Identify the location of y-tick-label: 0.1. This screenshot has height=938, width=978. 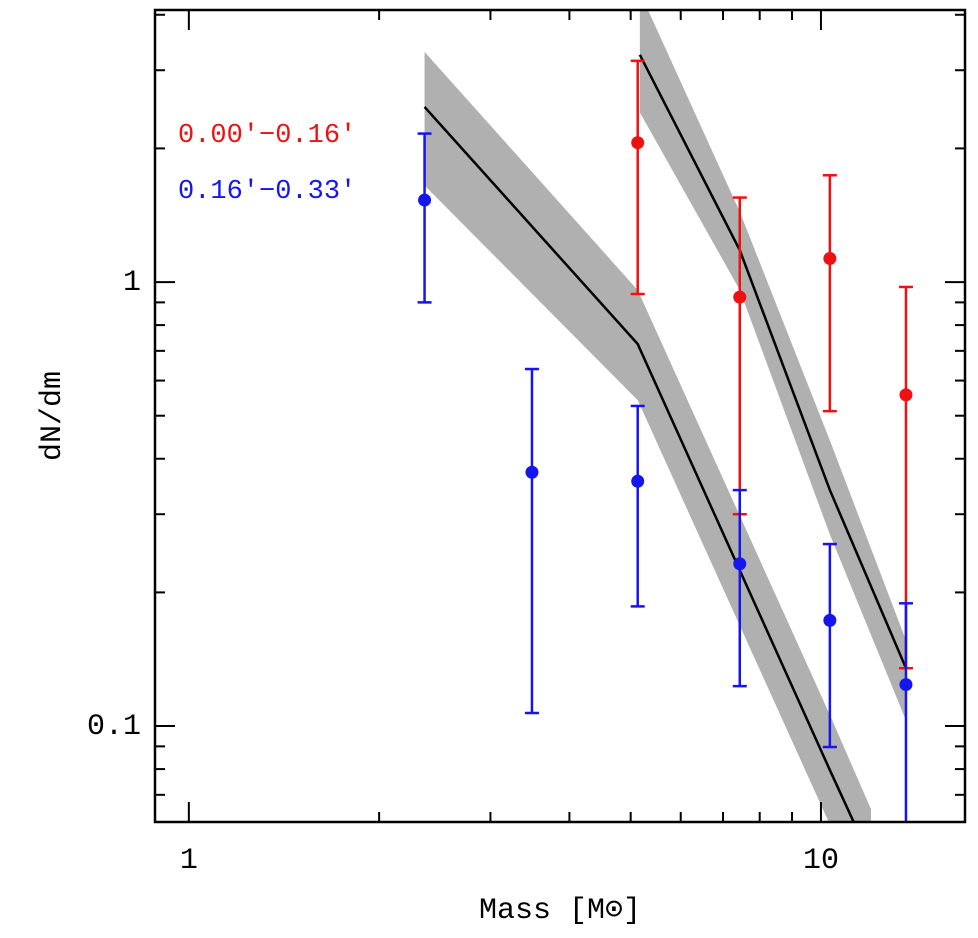
(114, 727).